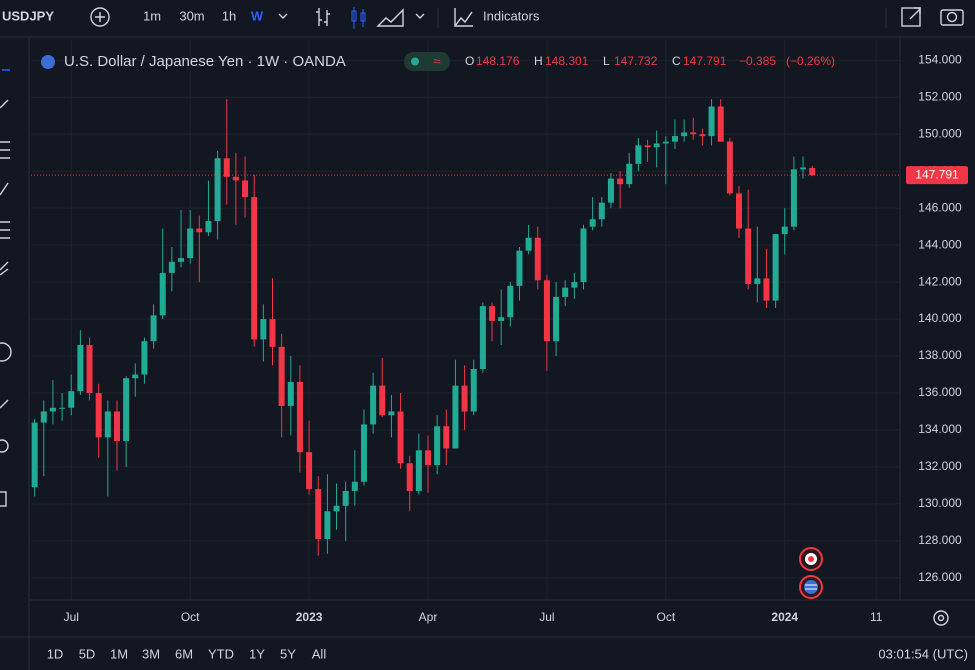  Describe the element at coordinates (100, 17) in the screenshot. I see `add-symbol-button` at that location.